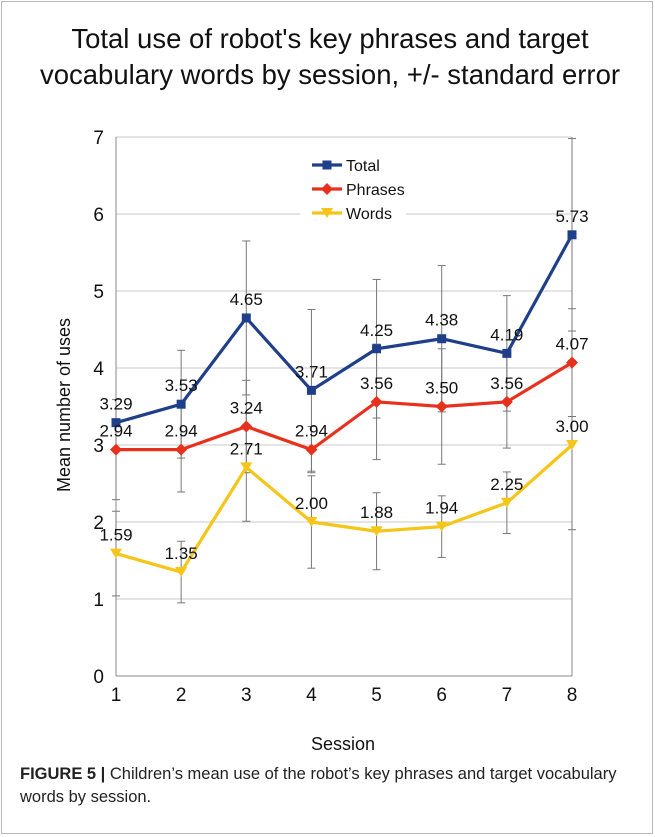 This screenshot has width=655, height=837. I want to click on data-label-total-1: 3.29, so click(115, 404).